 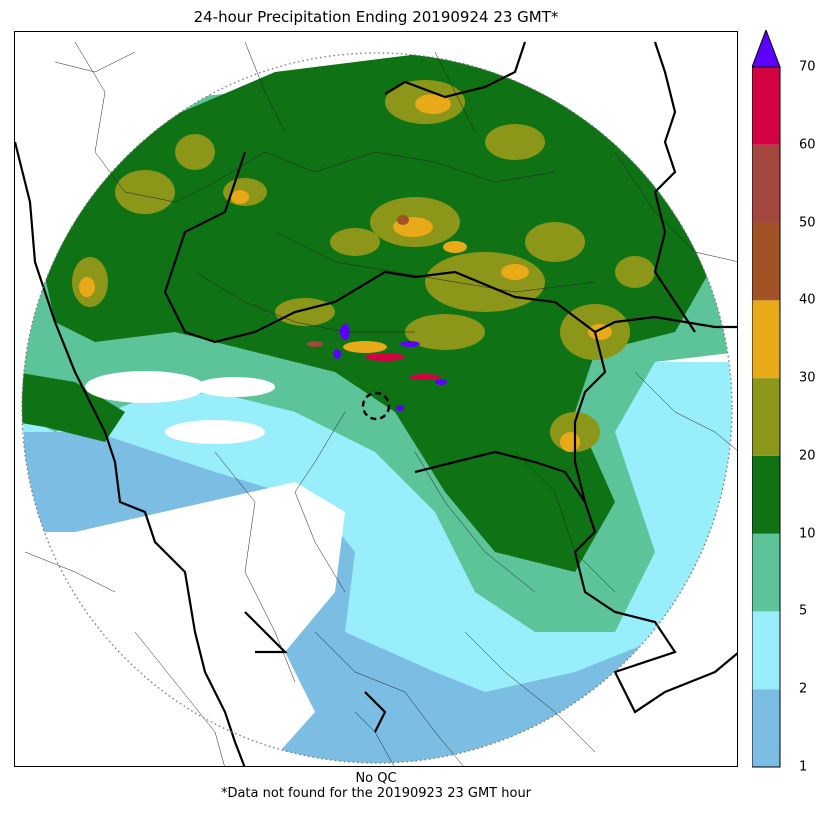 I want to click on colorbar-tick-label: 10, so click(x=807, y=534).